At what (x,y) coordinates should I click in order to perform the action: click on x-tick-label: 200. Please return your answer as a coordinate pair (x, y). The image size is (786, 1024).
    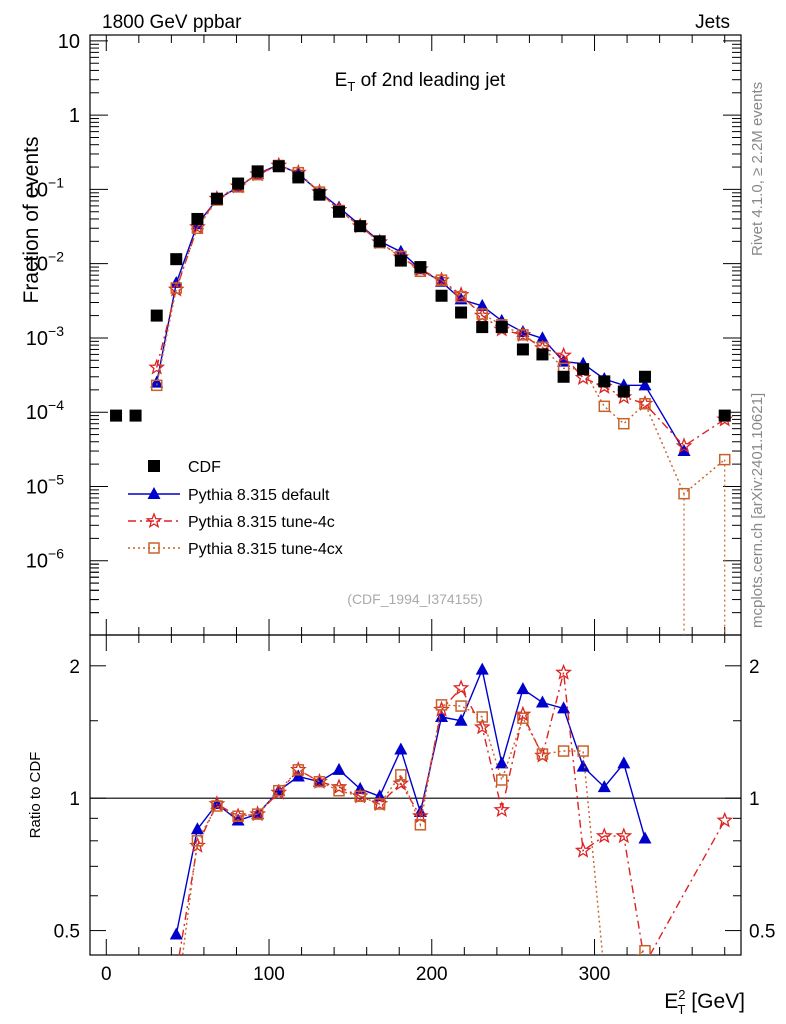
    Looking at the image, I should click on (432, 974).